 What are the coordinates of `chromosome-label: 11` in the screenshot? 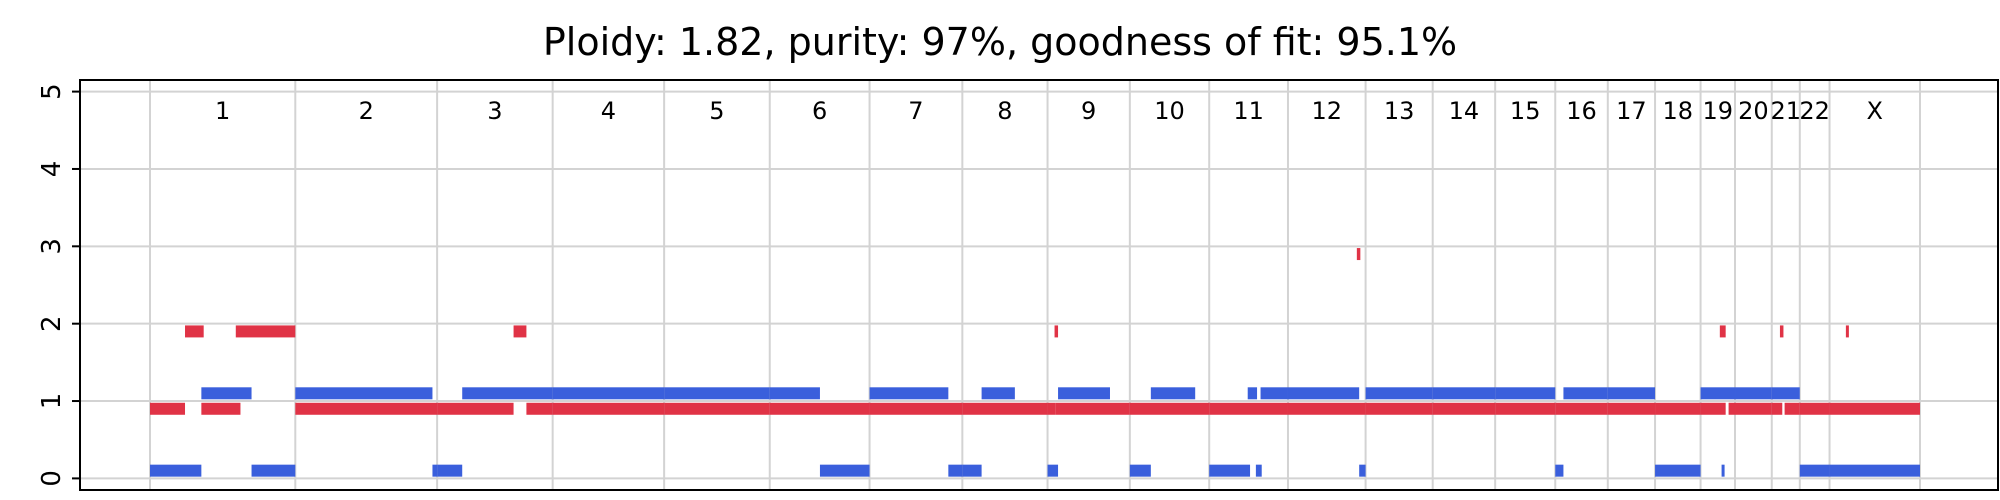 It's located at (1248, 111).